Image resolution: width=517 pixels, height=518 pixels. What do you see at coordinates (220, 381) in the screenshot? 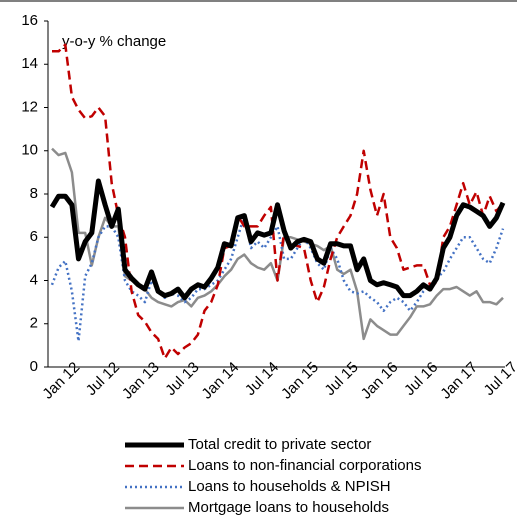
I see `x-tick-label: Jan 14` at bounding box center [220, 381].